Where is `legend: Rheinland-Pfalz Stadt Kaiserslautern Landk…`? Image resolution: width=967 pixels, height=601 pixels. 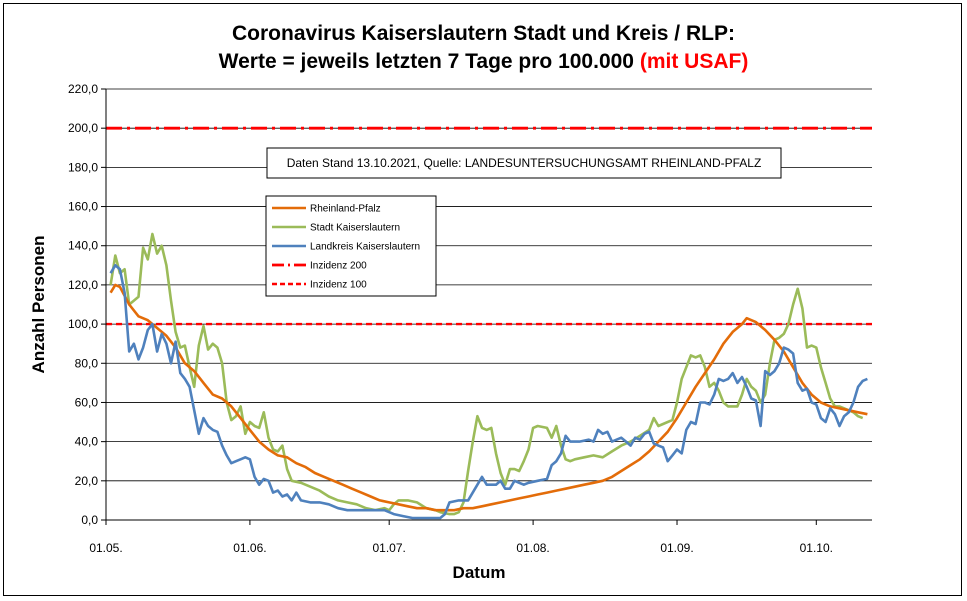 legend: Rheinland-Pfalz Stadt Kaiserslautern Landk… is located at coordinates (351, 246).